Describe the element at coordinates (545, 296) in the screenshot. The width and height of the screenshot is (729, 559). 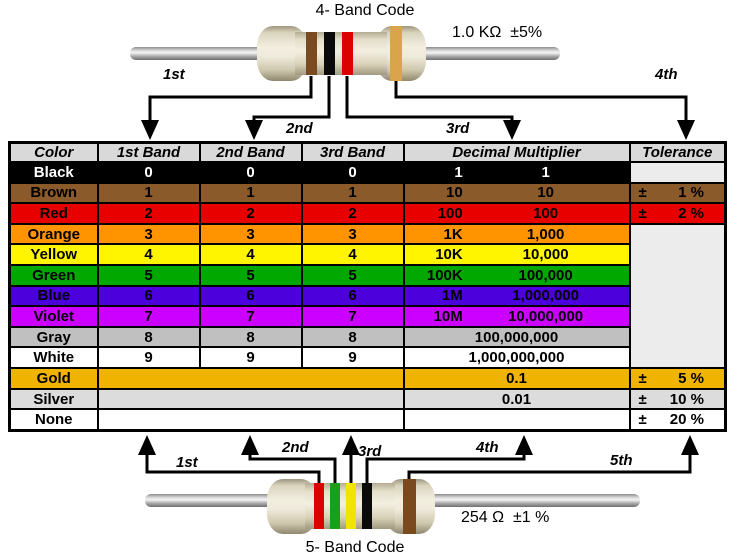
I see `multiplier-value: 1,000,000` at that location.